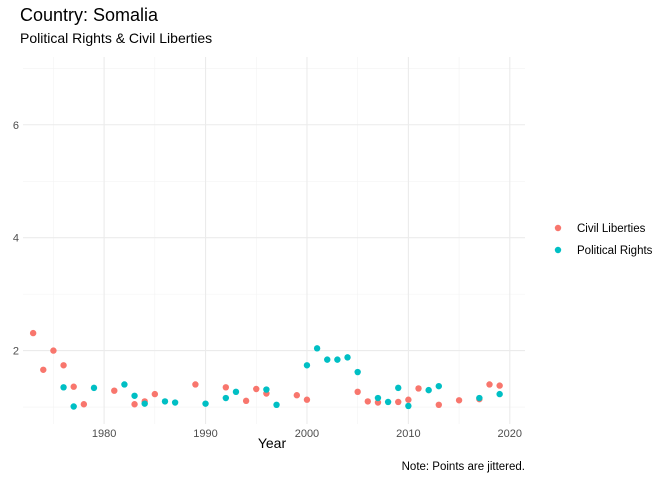 The height and width of the screenshot is (485, 672). What do you see at coordinates (558, 228) in the screenshot?
I see `legend-key-civil-liberties` at bounding box center [558, 228].